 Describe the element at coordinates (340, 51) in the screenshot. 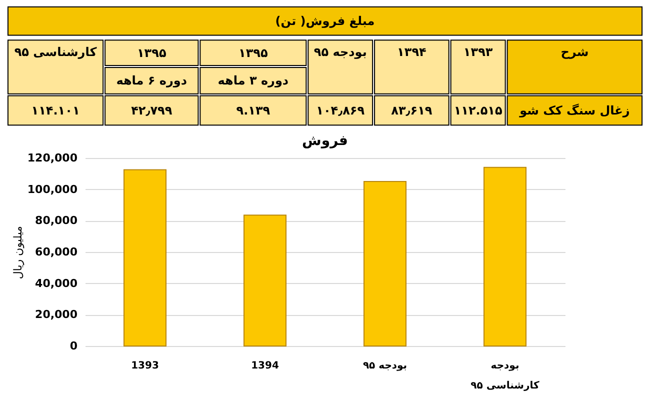

I see `text: بودجه ۹۵` at that location.